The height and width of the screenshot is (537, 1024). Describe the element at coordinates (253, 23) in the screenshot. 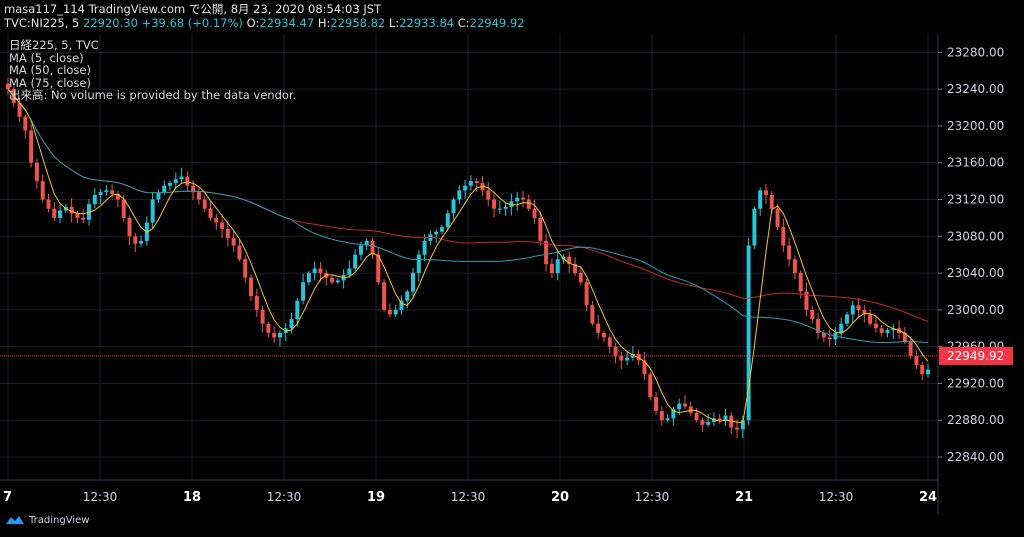

I see `open-label: O:` at that location.